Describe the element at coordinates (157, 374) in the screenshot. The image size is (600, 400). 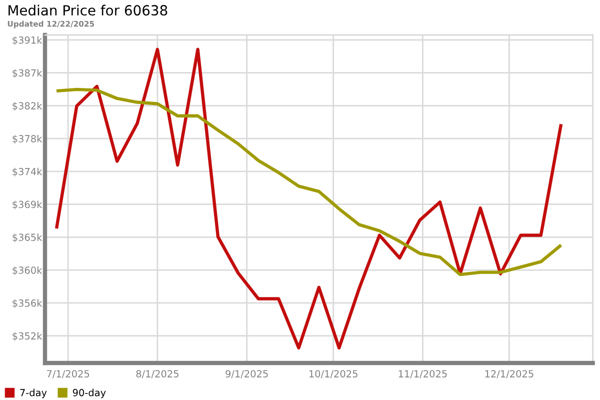
I see `x-tick-label: 8/1/2025` at that location.